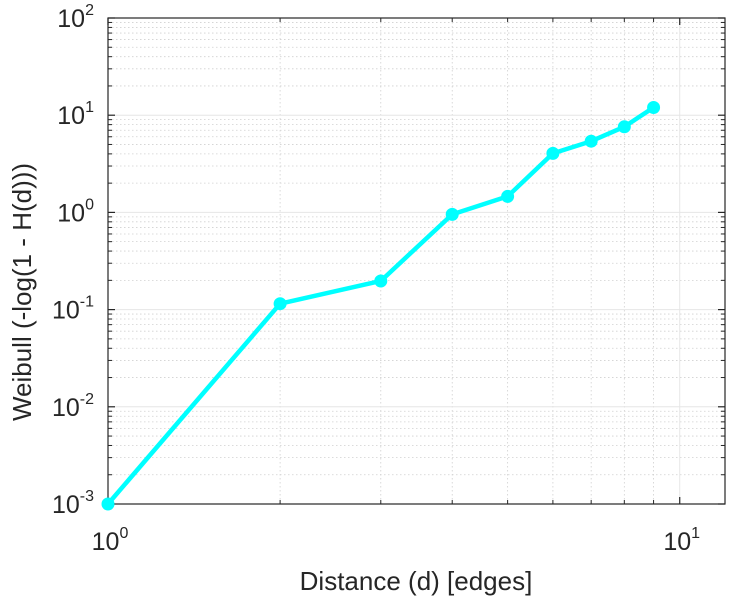  What do you see at coordinates (396, 540) in the screenshot?
I see `x-tick-labels: 10⁰ 10¹` at bounding box center [396, 540].